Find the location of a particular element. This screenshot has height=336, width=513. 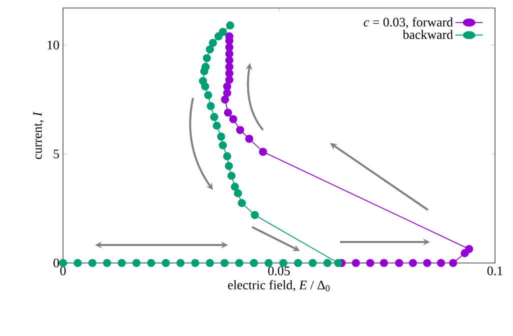

y-tick-label: 0 is located at coordinates (56, 263).